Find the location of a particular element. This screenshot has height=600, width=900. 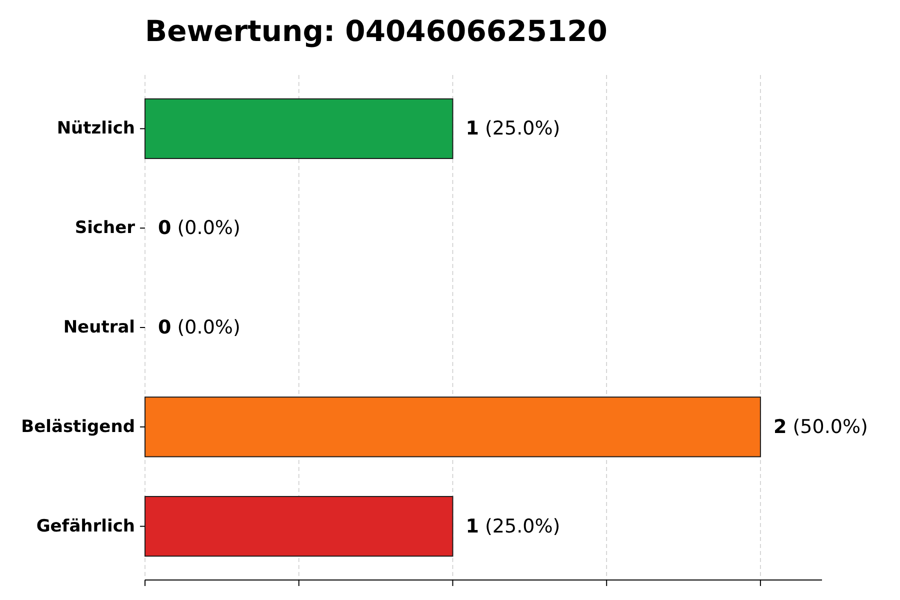

y-tick-label: Neutral is located at coordinates (99, 328).